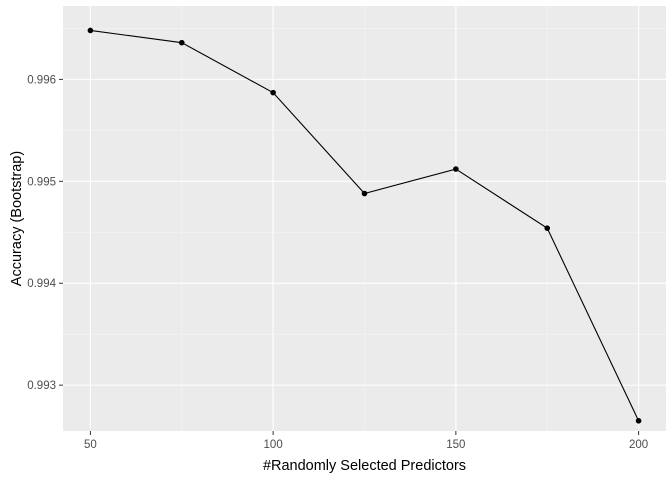  I want to click on x-tick-label: 100, so click(273, 445).